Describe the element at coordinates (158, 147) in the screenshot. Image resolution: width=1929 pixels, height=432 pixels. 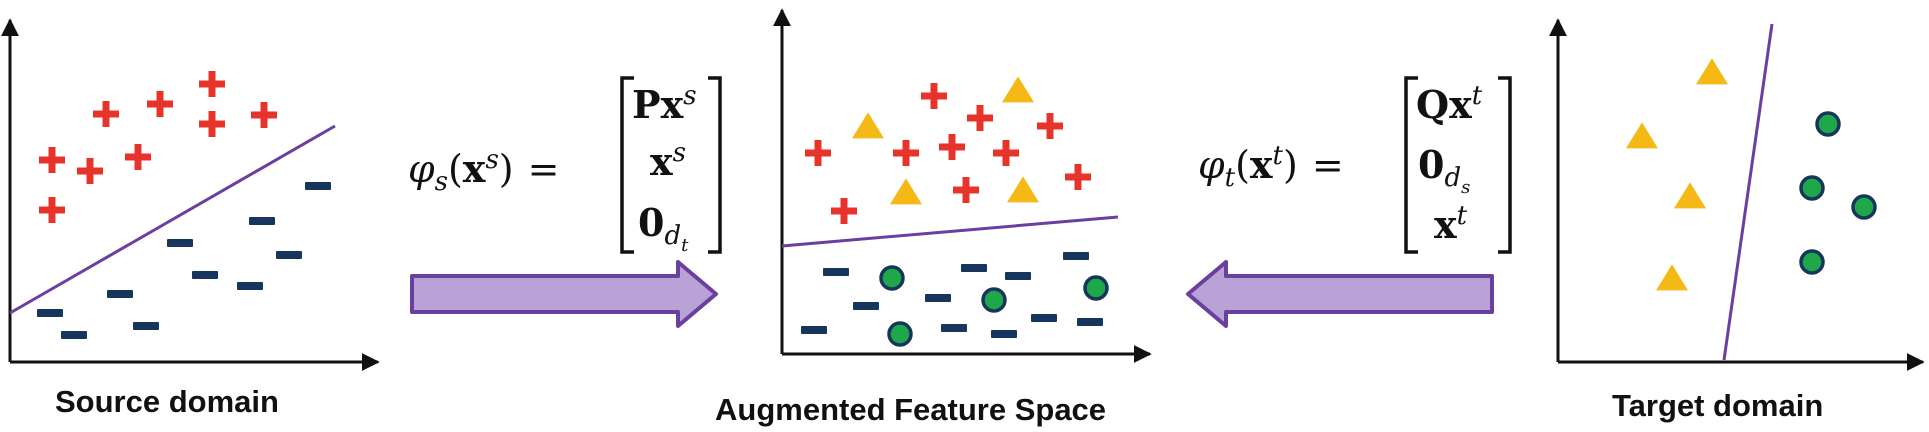
I see `source-plus-markers` at that location.